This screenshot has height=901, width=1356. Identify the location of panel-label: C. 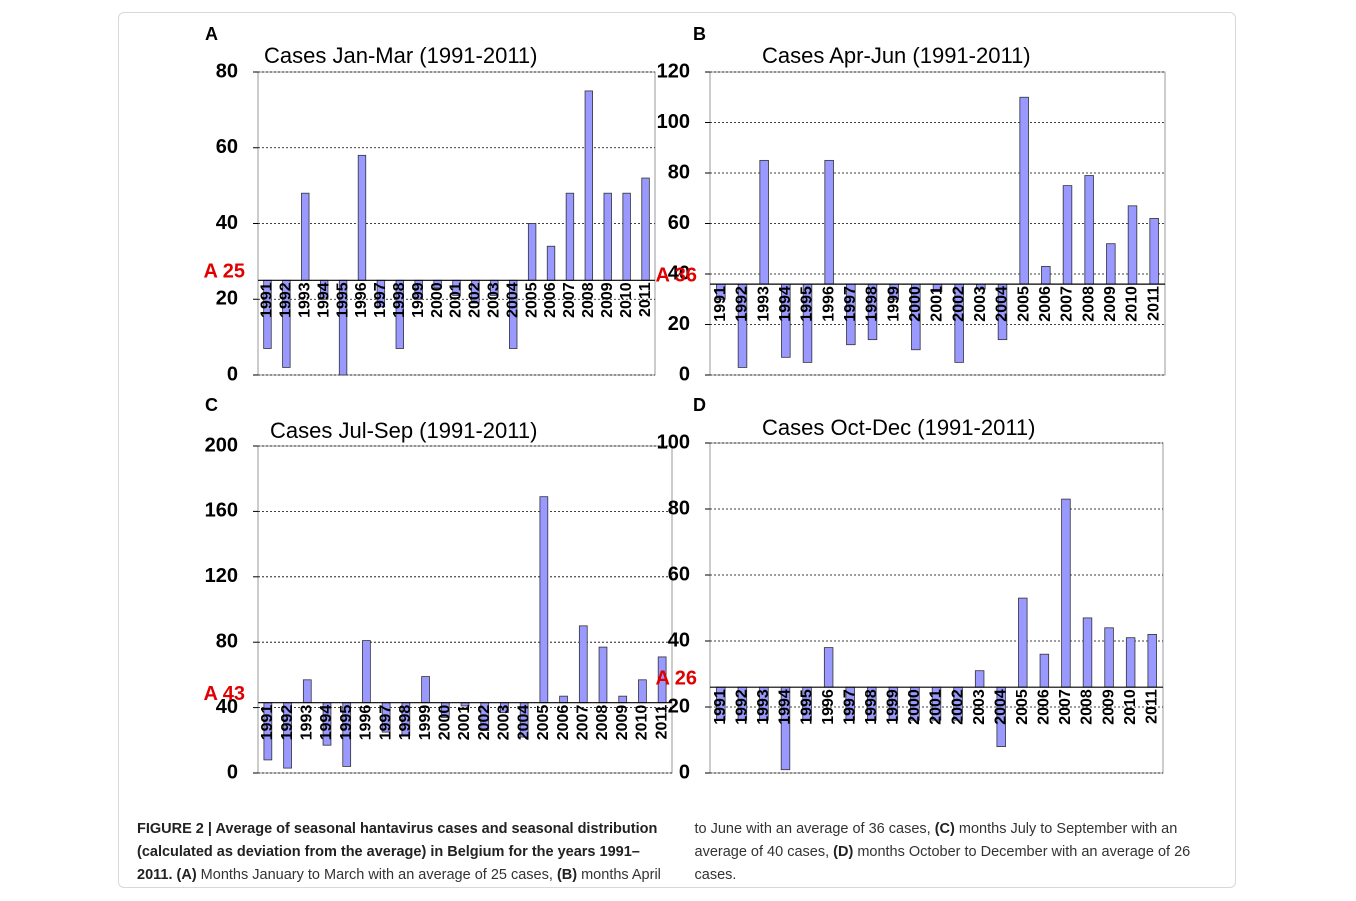
(211, 405).